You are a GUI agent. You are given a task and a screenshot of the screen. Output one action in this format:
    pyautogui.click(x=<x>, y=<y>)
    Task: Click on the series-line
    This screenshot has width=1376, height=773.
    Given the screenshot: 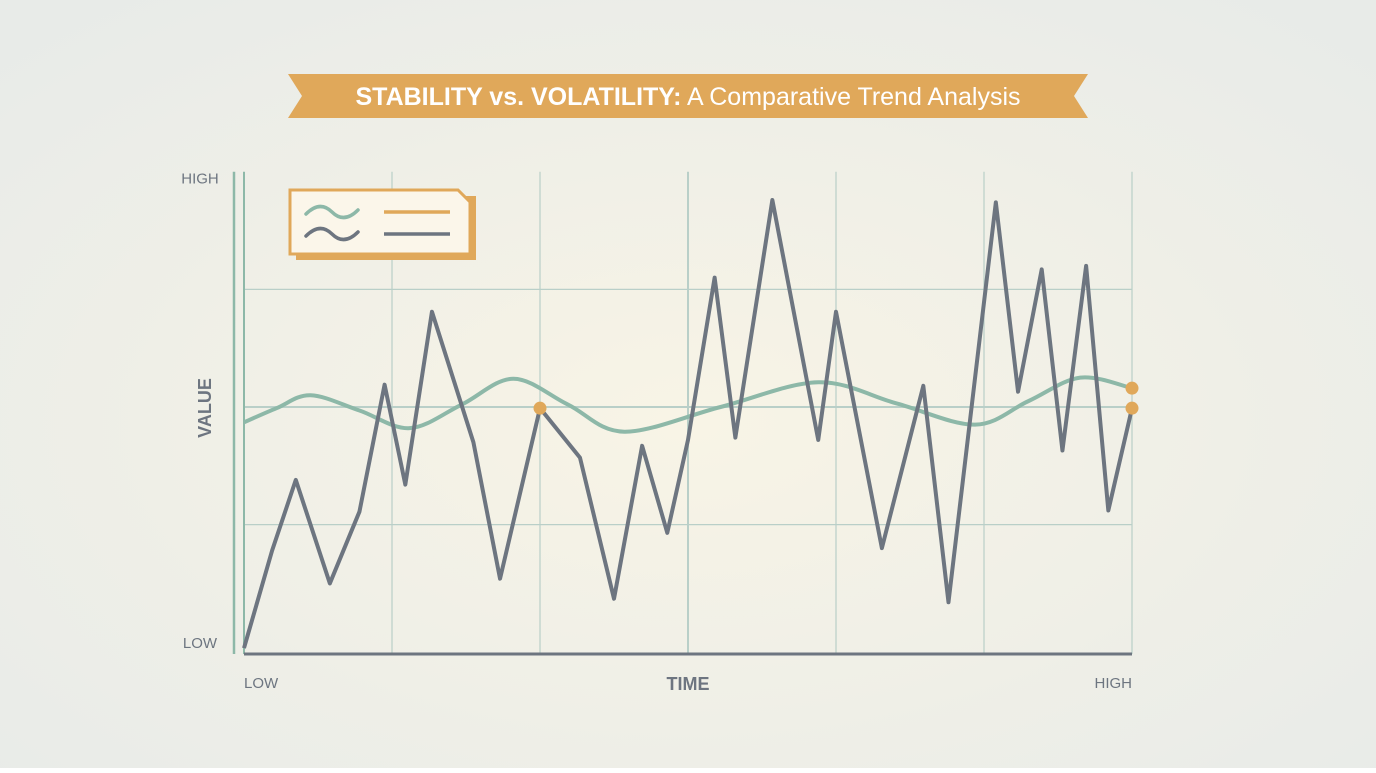 What is the action you would take?
    pyautogui.click(x=688, y=404)
    